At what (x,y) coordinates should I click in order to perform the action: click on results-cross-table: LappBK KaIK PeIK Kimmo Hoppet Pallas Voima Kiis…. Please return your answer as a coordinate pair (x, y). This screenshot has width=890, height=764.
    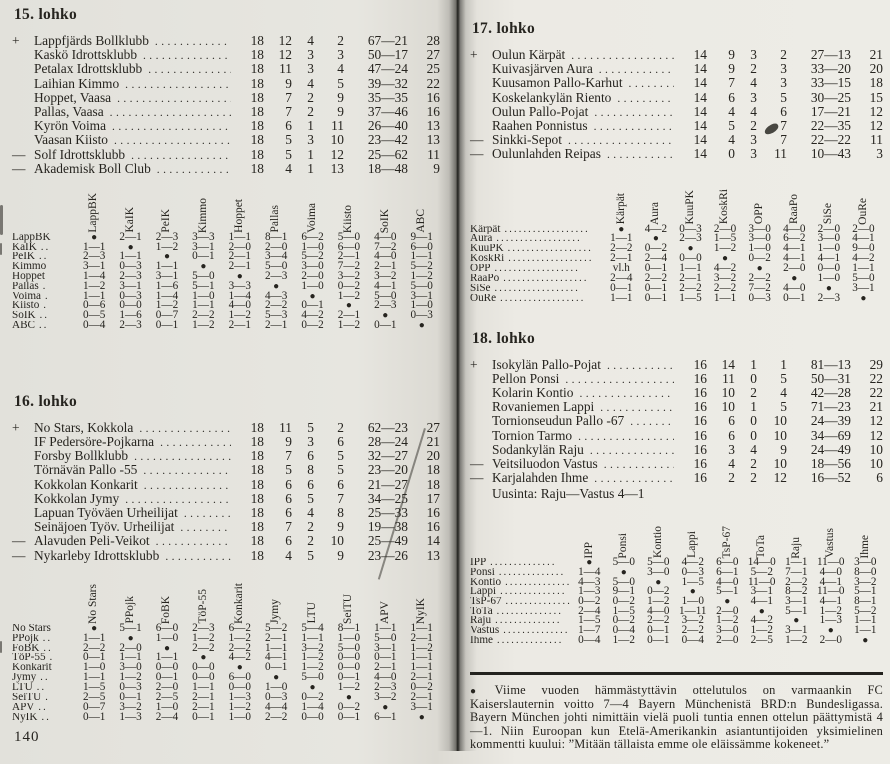
    Looking at the image, I should click on (226, 257).